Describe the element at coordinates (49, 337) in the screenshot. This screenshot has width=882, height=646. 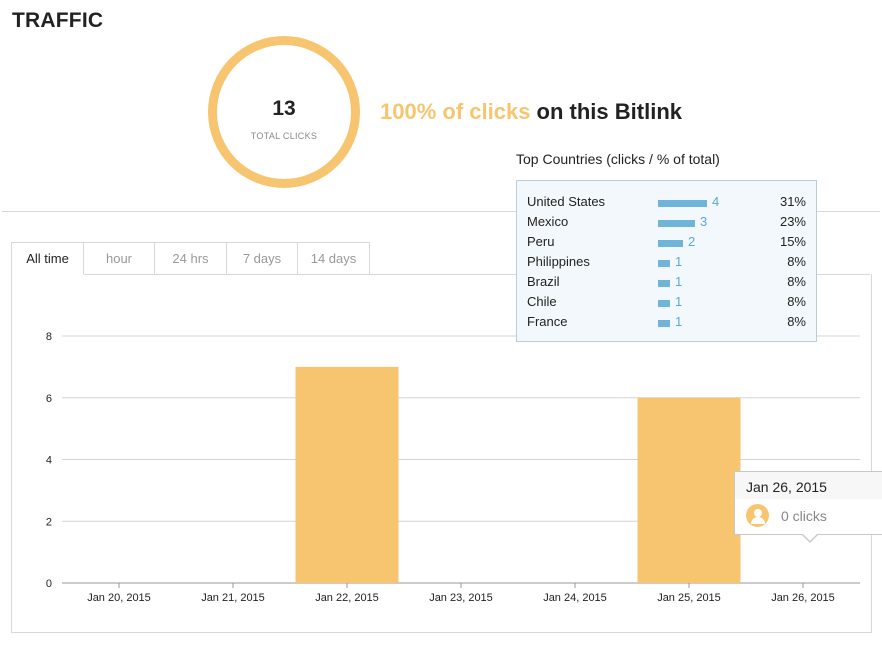
I see `y-tick-label: 8` at that location.